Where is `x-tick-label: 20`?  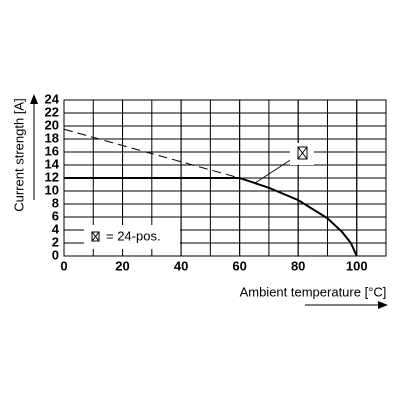 x-tick-label: 20 is located at coordinates (122, 265).